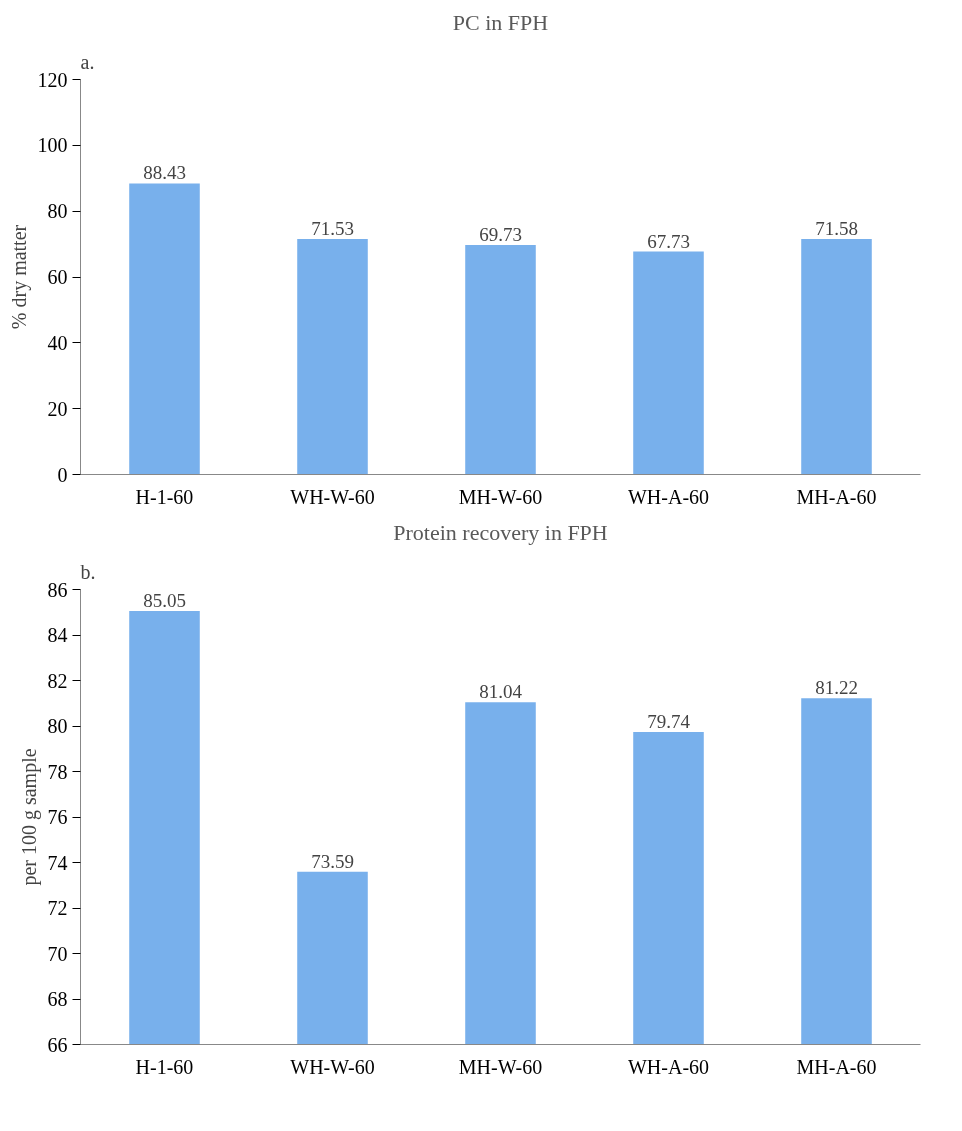 This screenshot has height=1131, width=962. Describe the element at coordinates (57, 817) in the screenshot. I see `y-tick-label: 76` at that location.